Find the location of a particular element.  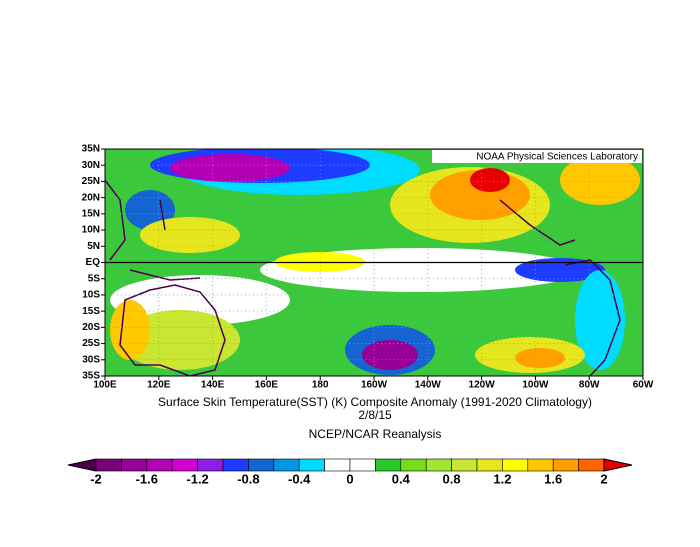

lon-tick-label: 120W is located at coordinates (482, 385).